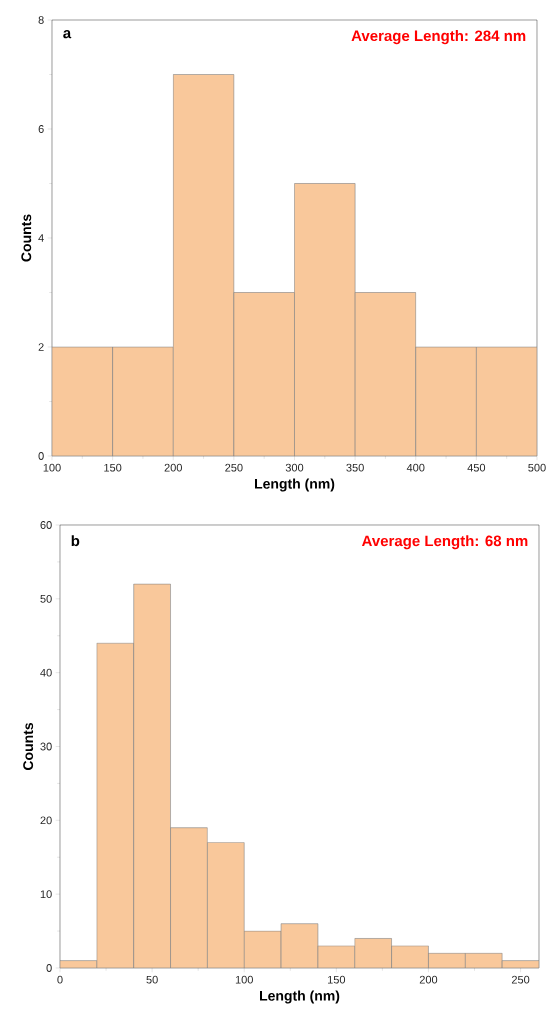  Describe the element at coordinates (46, 820) in the screenshot. I see `y-tick-label: 20` at that location.